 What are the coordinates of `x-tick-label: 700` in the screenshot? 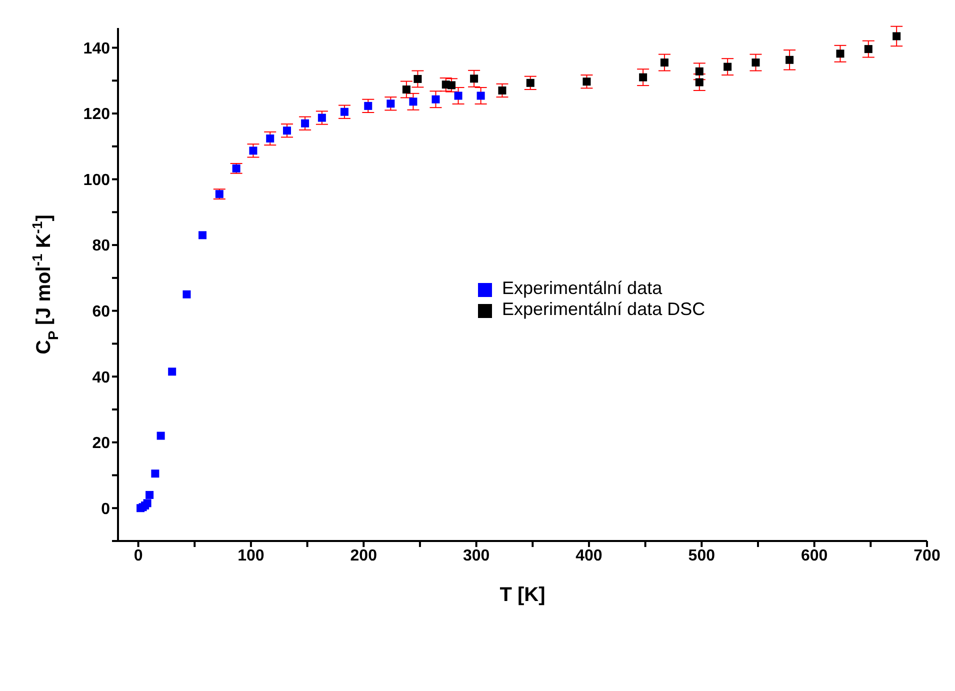 It's located at (927, 555).